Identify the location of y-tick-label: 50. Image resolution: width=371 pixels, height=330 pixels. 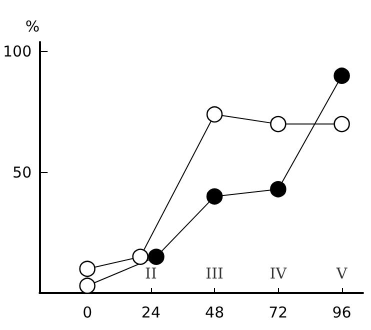
(22, 172).